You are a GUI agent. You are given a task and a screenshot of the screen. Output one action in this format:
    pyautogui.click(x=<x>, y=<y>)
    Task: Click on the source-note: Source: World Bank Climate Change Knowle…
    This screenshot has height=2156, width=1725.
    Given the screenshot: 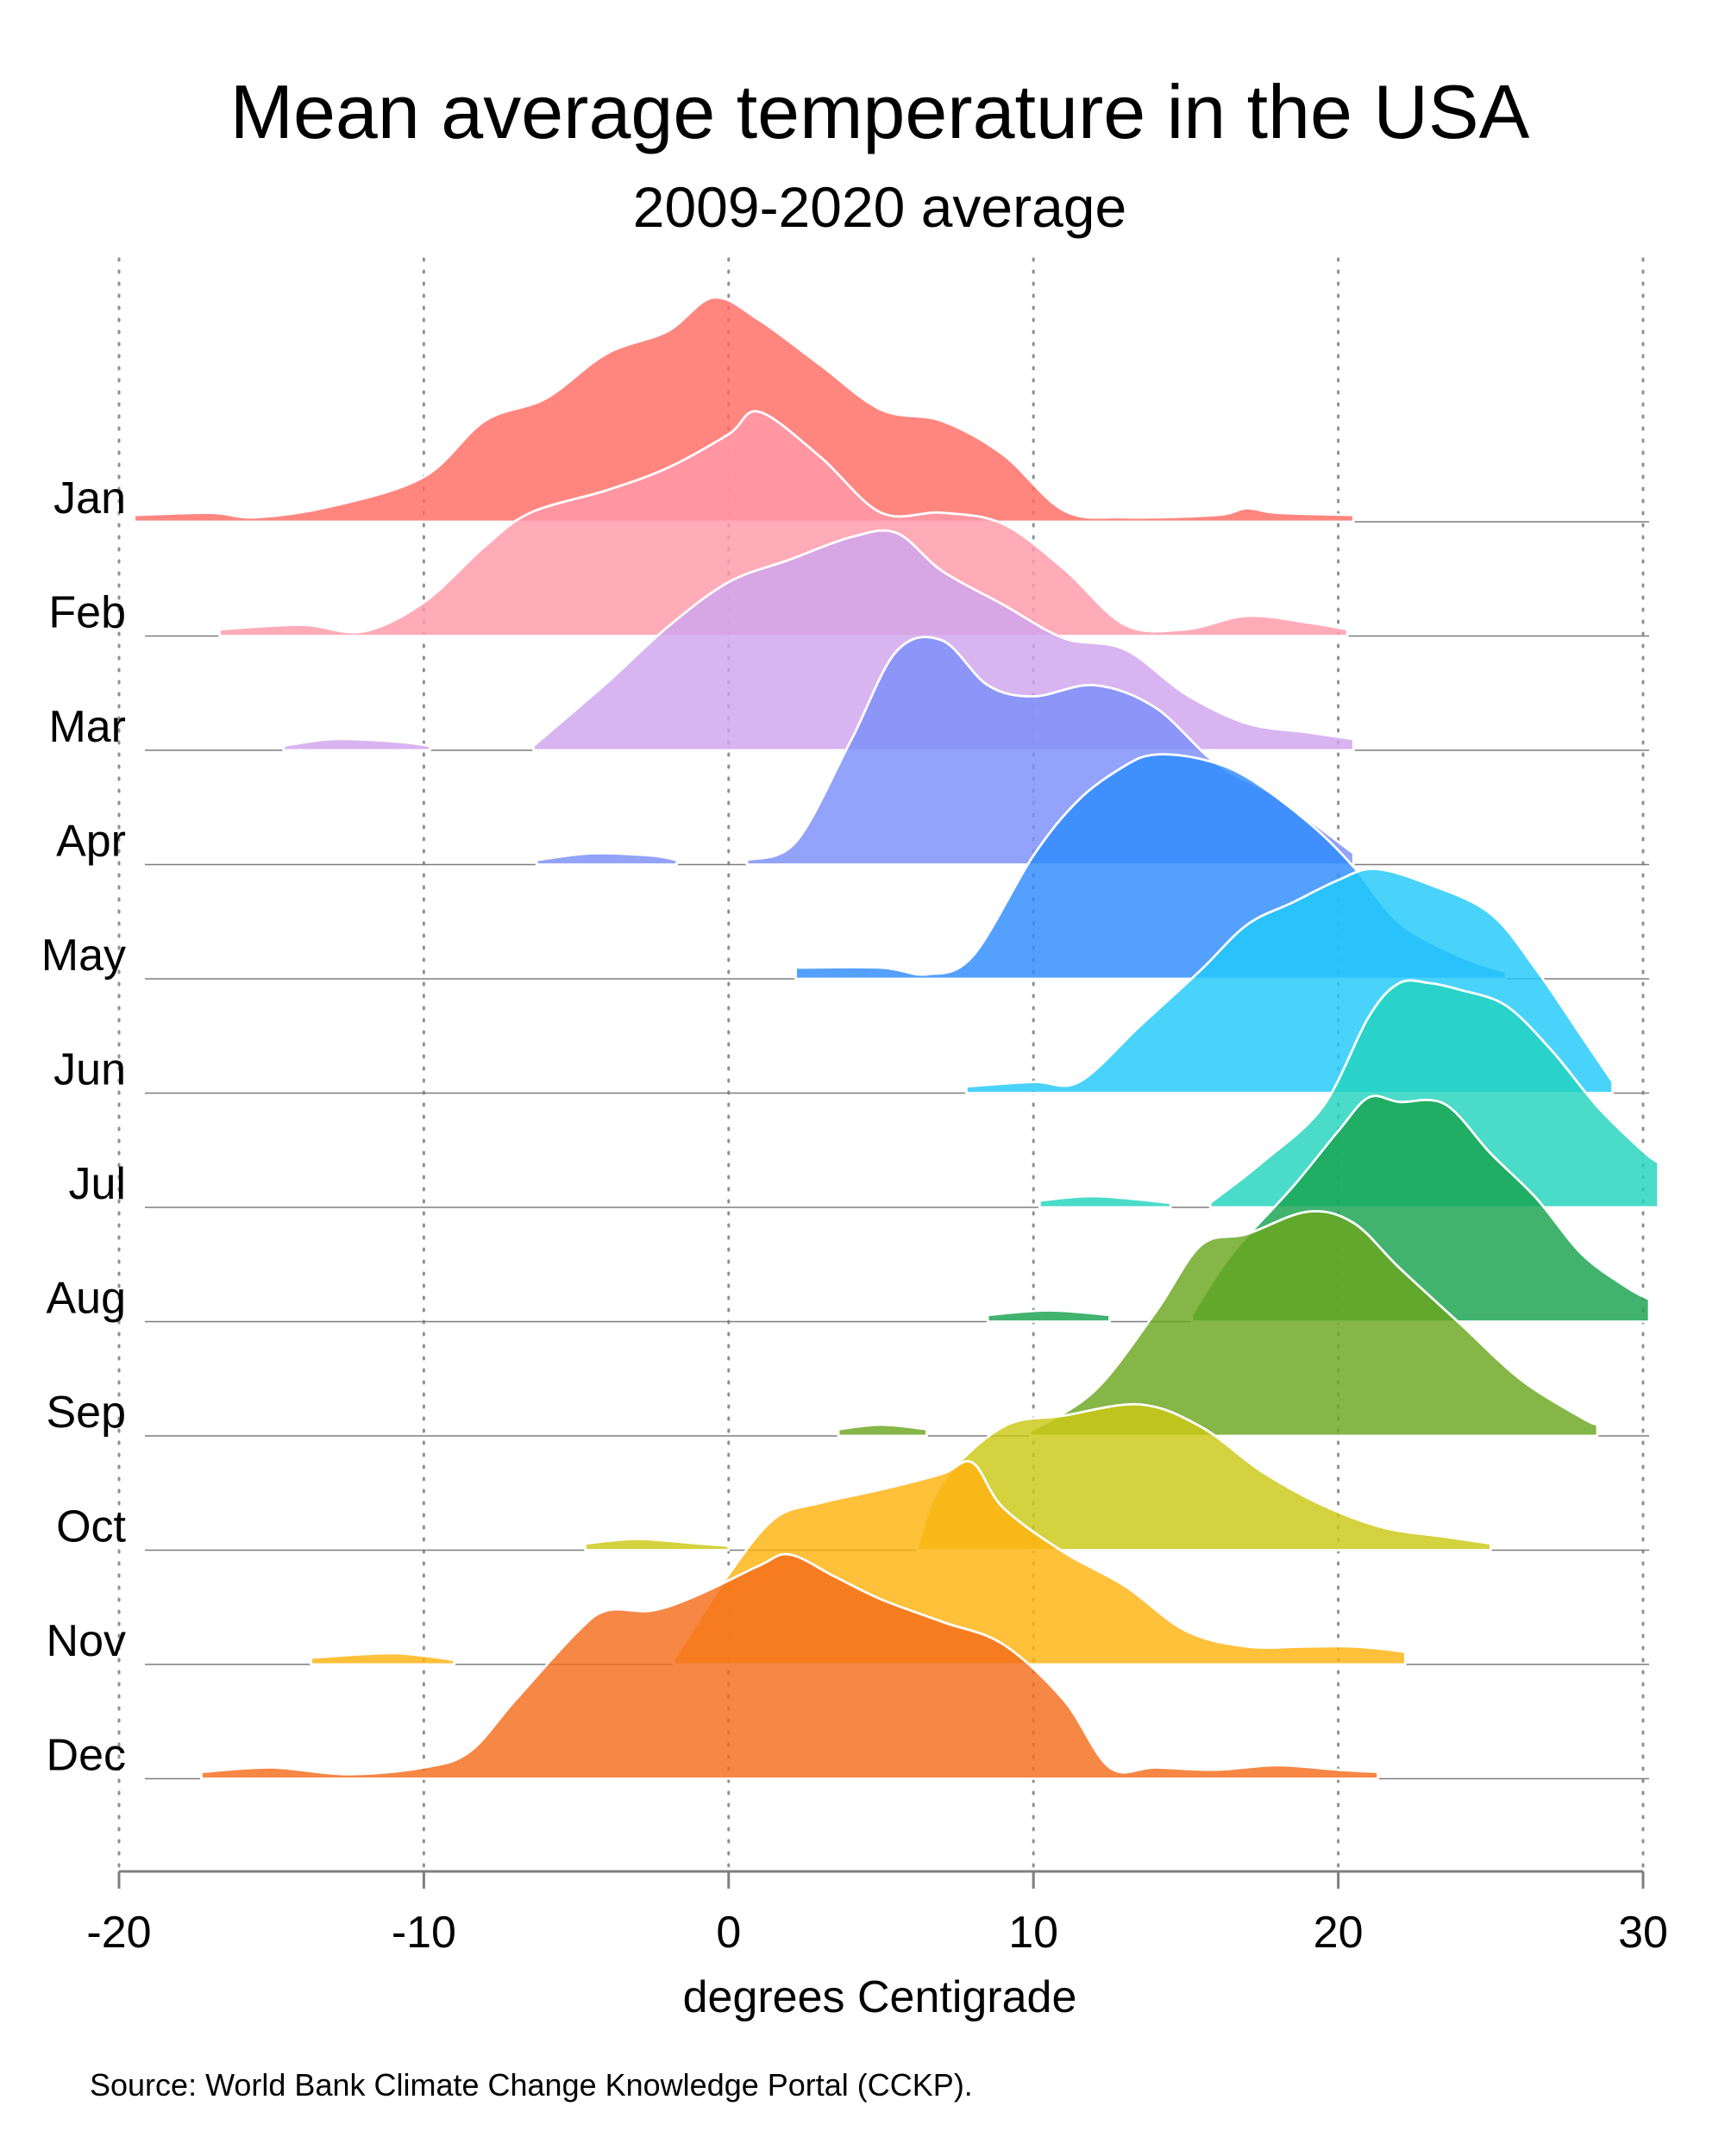 What is the action you would take?
    pyautogui.click(x=531, y=2085)
    